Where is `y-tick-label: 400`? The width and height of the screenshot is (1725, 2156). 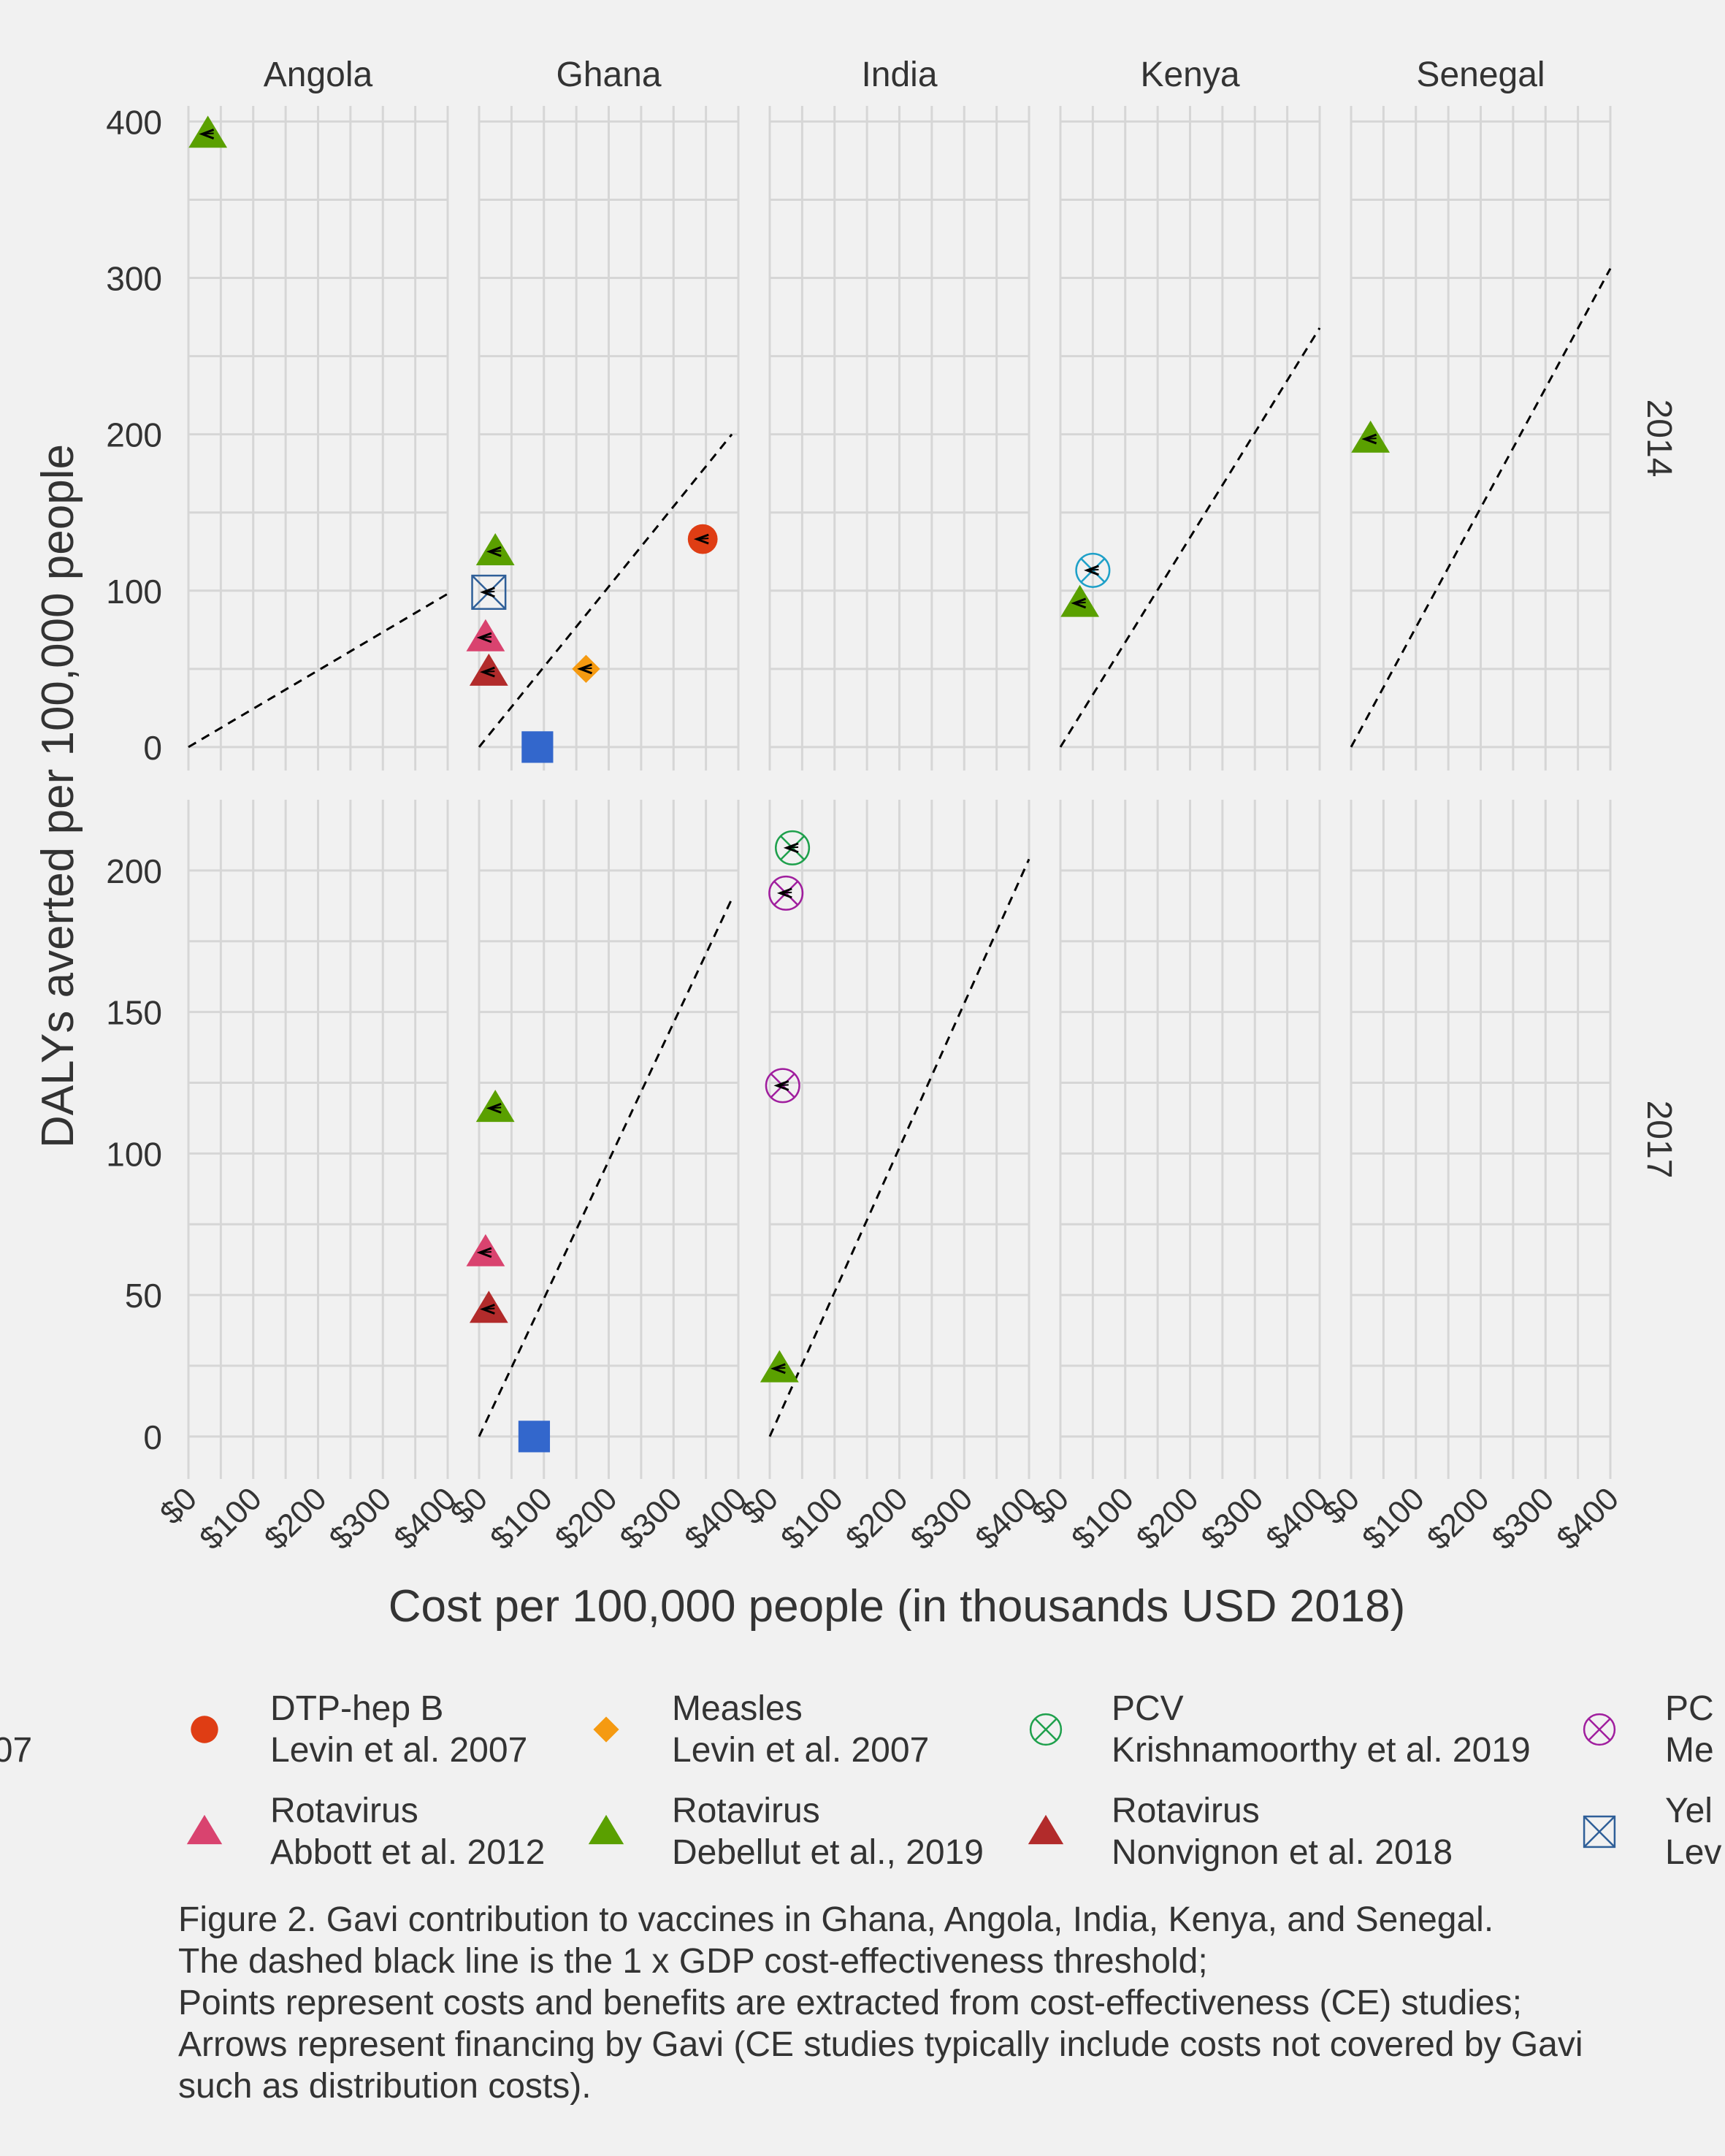
y-tick-label: 400 is located at coordinates (134, 122).